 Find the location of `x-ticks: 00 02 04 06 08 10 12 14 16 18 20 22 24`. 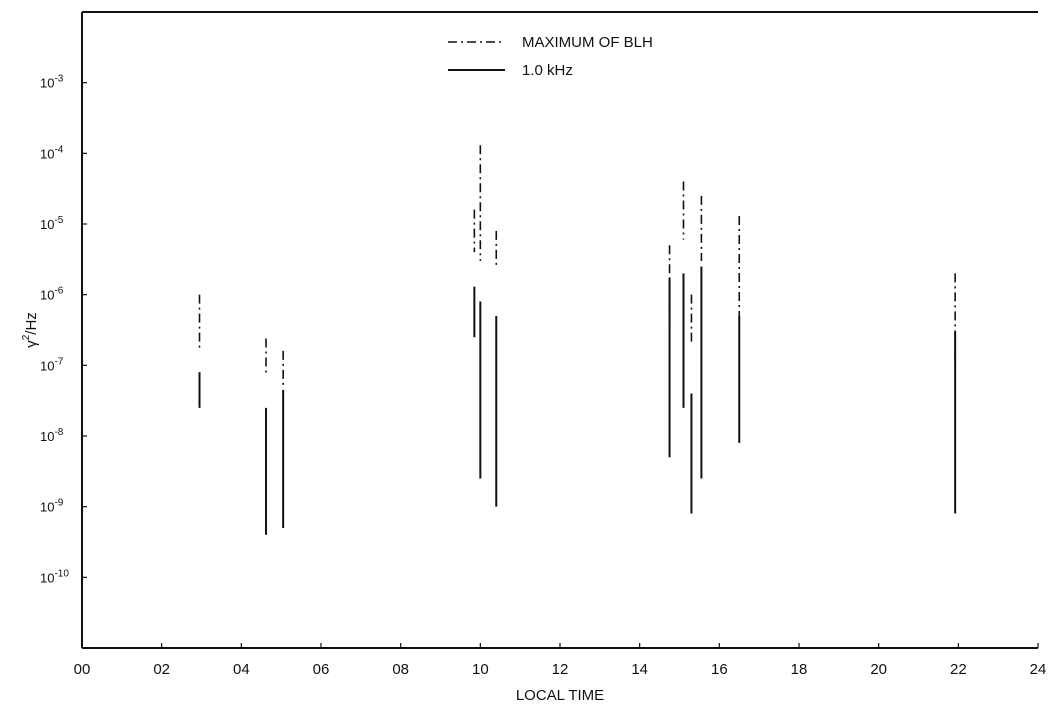

x-ticks: 00 02 04 06 08 10 12 14 16 18 20 22 24 is located at coordinates (560, 660).